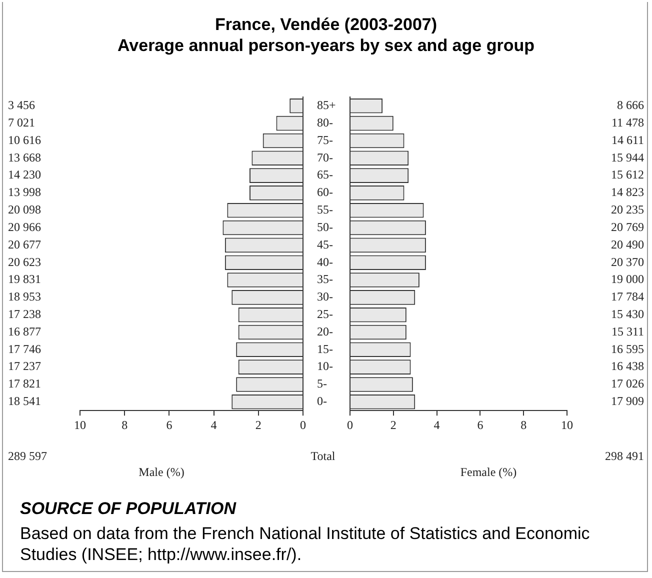  Describe the element at coordinates (24, 175) in the screenshot. I see `text: 14 230` at that location.